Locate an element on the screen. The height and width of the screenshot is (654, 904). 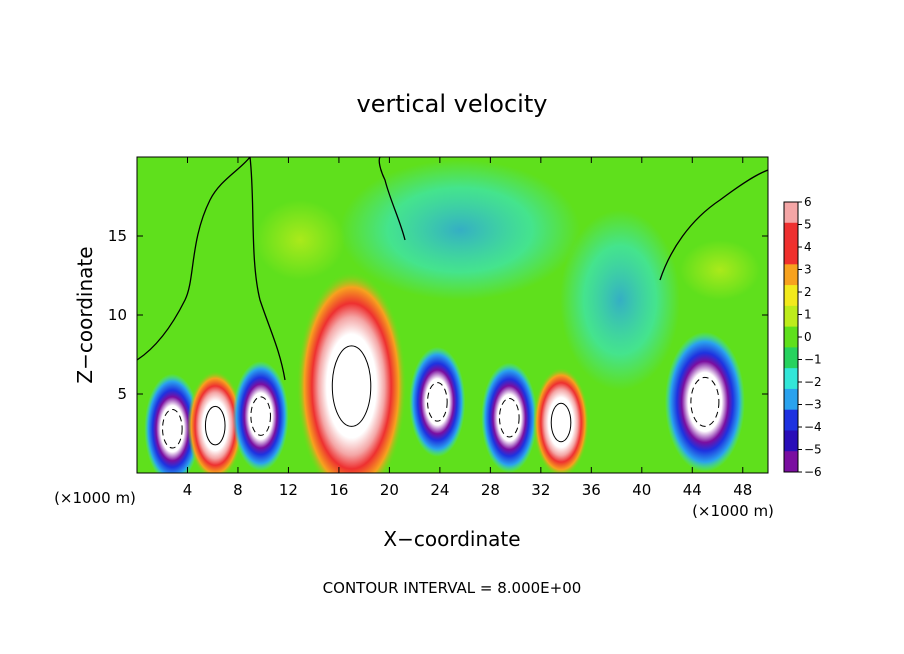
x-tick-label-1: 8 is located at coordinates (238, 490).